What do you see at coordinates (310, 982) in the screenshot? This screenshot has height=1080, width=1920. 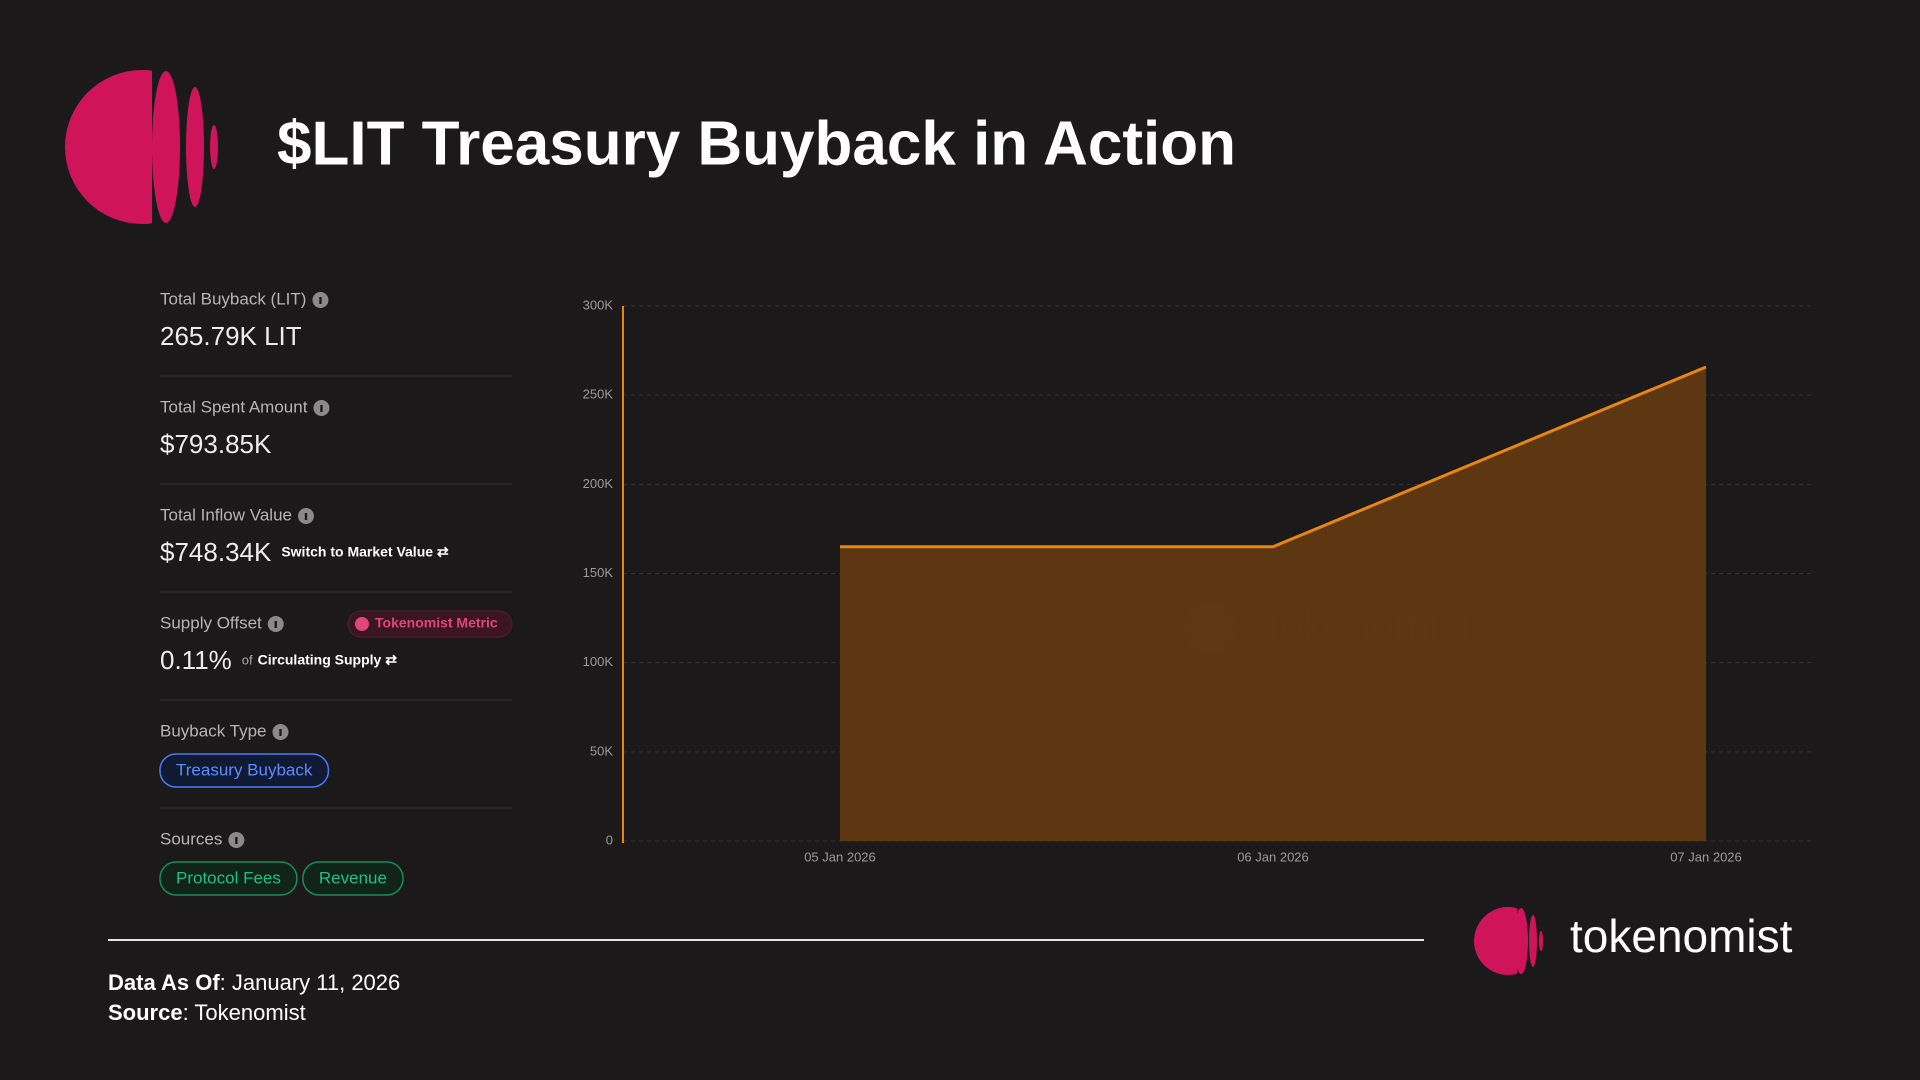 I see `date-value: : January 11, 2026` at bounding box center [310, 982].